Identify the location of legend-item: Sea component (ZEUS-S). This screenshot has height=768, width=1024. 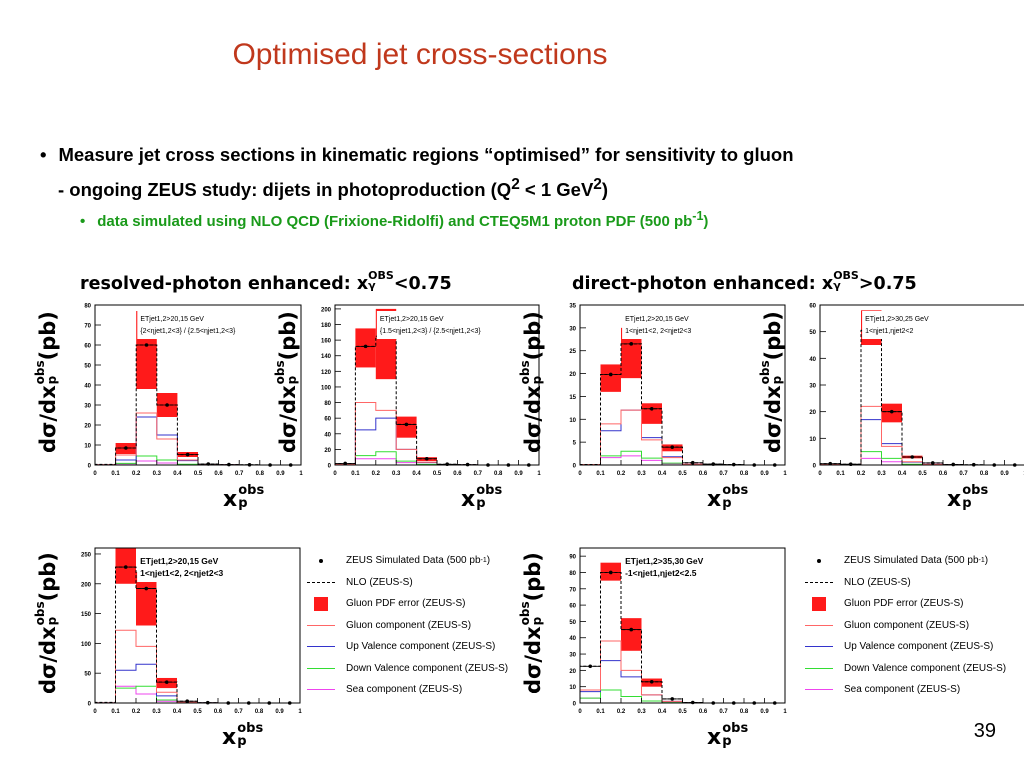
(407, 690).